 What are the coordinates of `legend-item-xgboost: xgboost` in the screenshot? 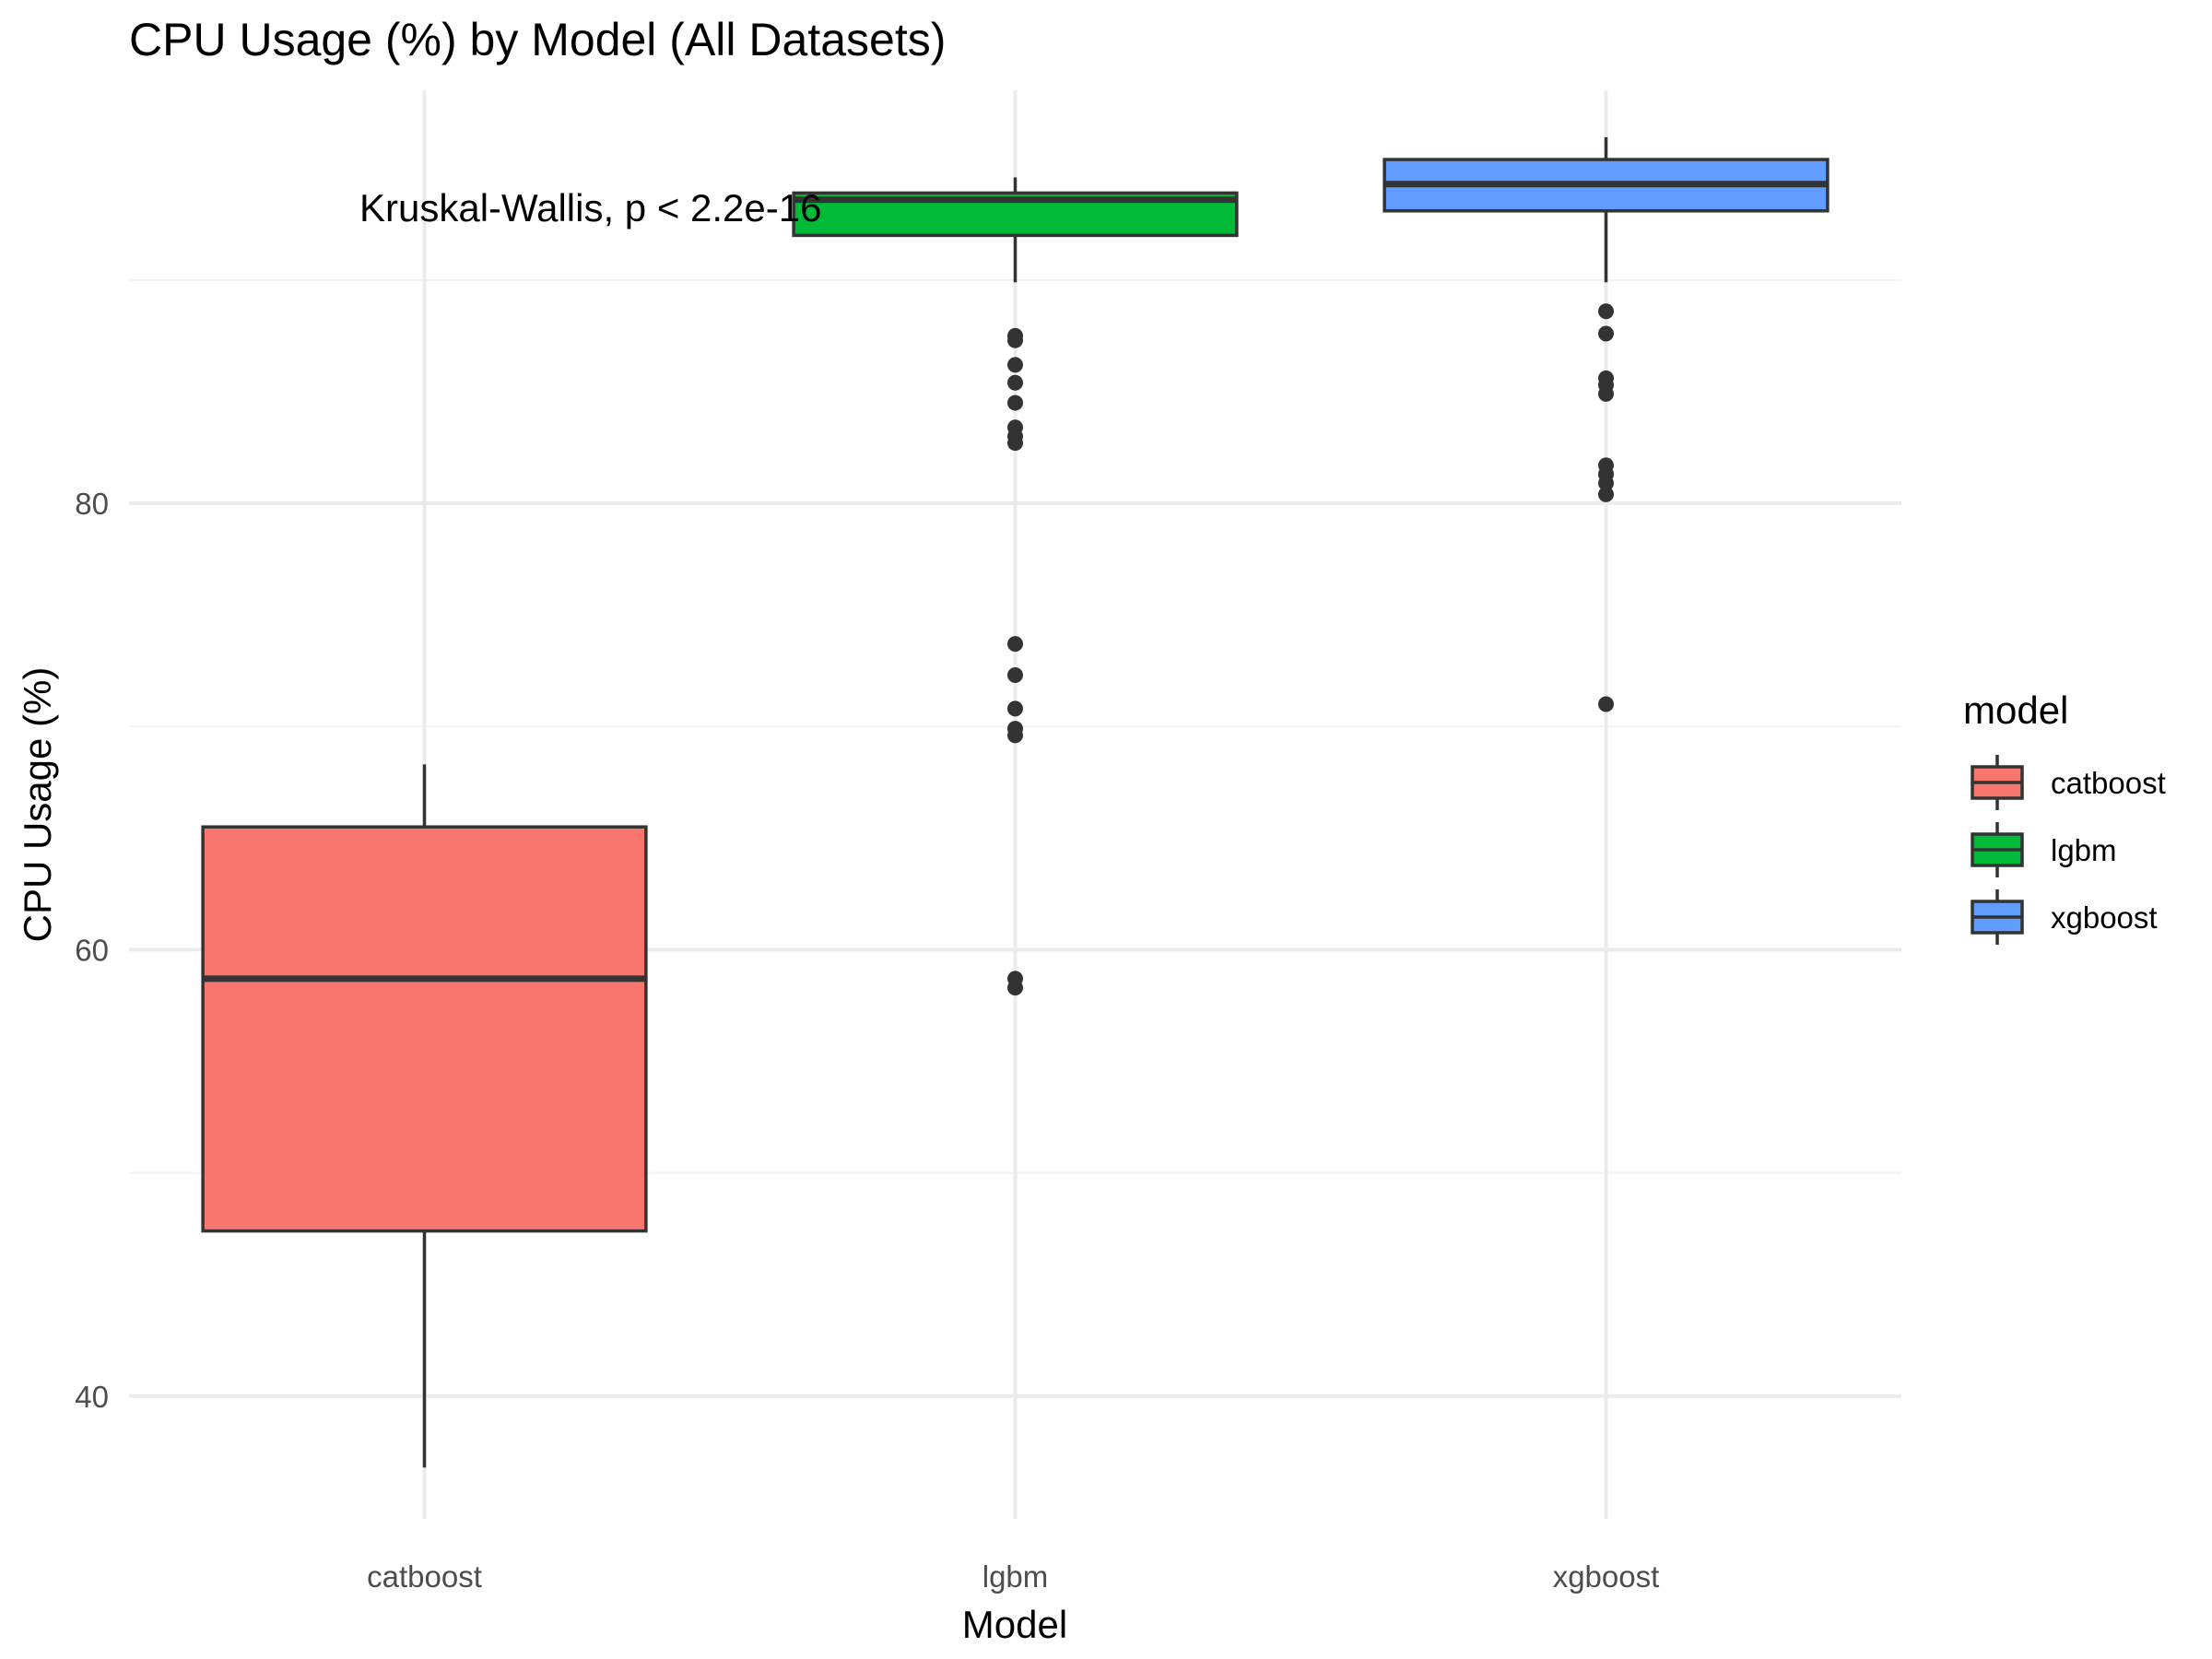 It's located at (2064, 917).